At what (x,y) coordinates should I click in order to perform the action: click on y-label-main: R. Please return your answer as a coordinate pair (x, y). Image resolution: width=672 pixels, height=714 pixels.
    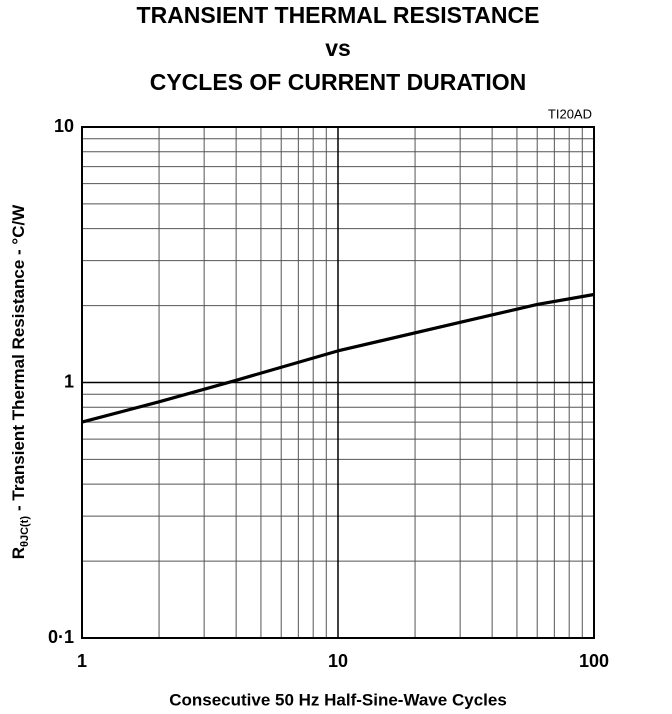
    Looking at the image, I should click on (18, 553).